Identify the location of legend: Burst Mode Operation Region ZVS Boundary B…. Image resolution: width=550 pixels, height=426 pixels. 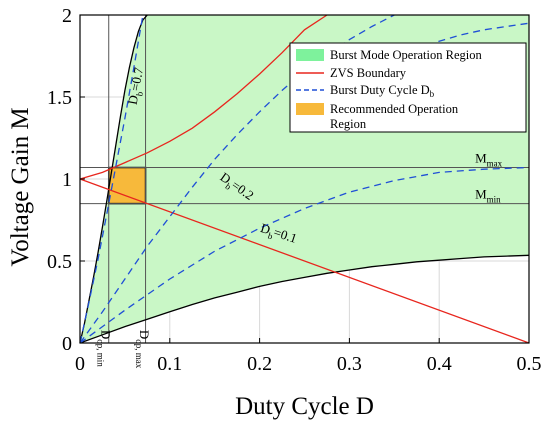
(408, 87).